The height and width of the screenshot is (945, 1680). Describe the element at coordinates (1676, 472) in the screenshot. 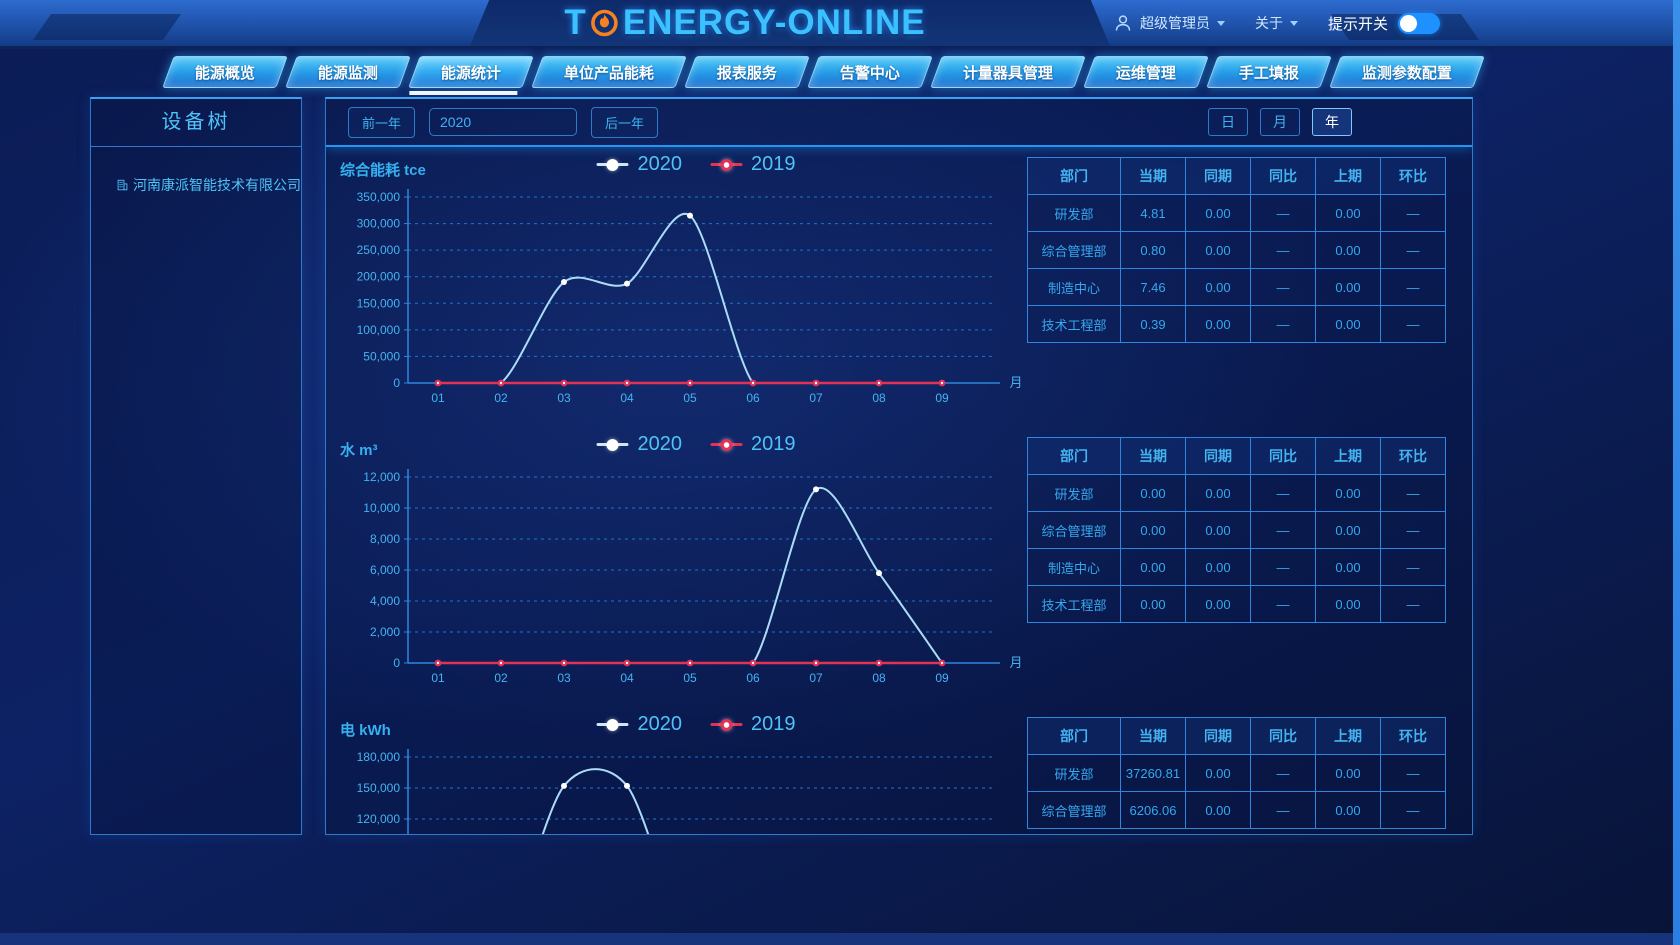

I see `scrollbar` at that location.